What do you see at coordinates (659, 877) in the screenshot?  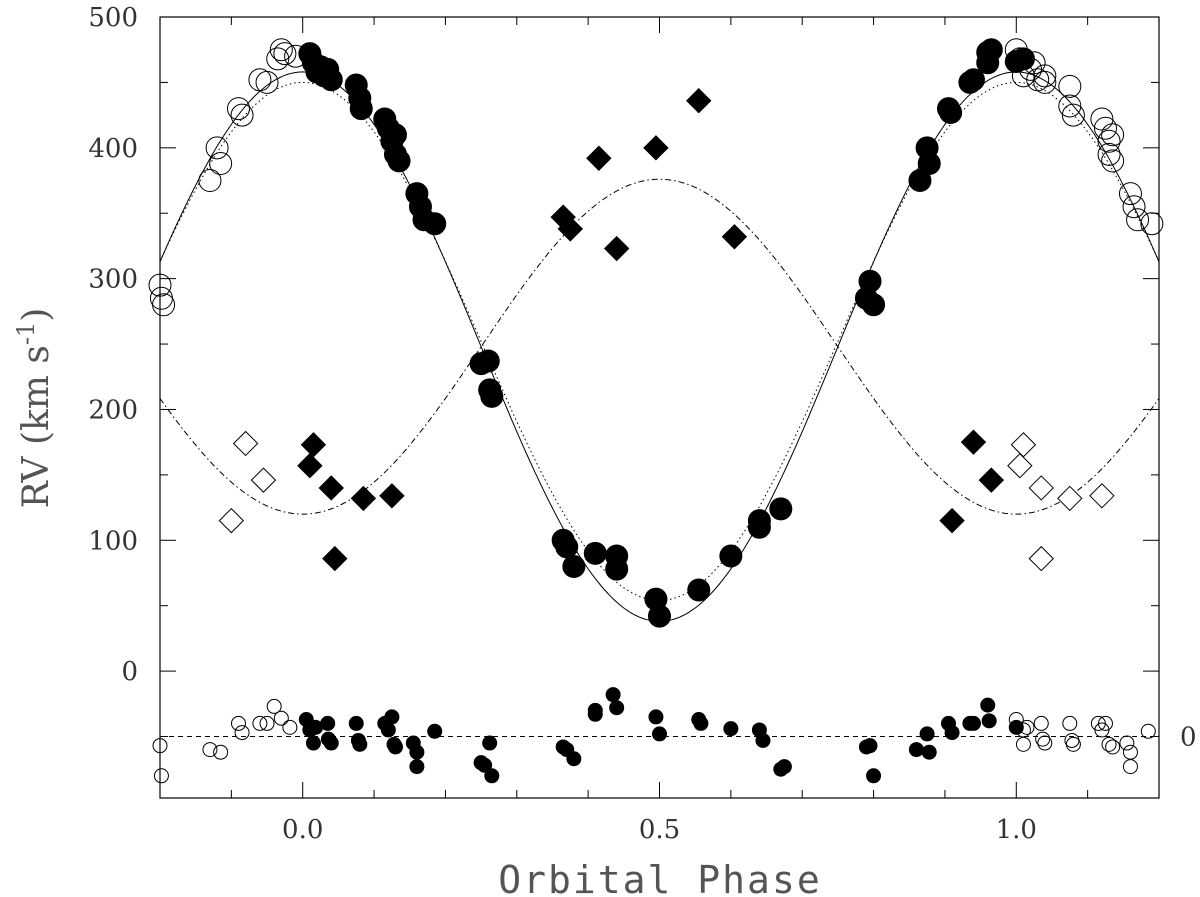 I see `x-axis-label: Orbital Phase` at bounding box center [659, 877].